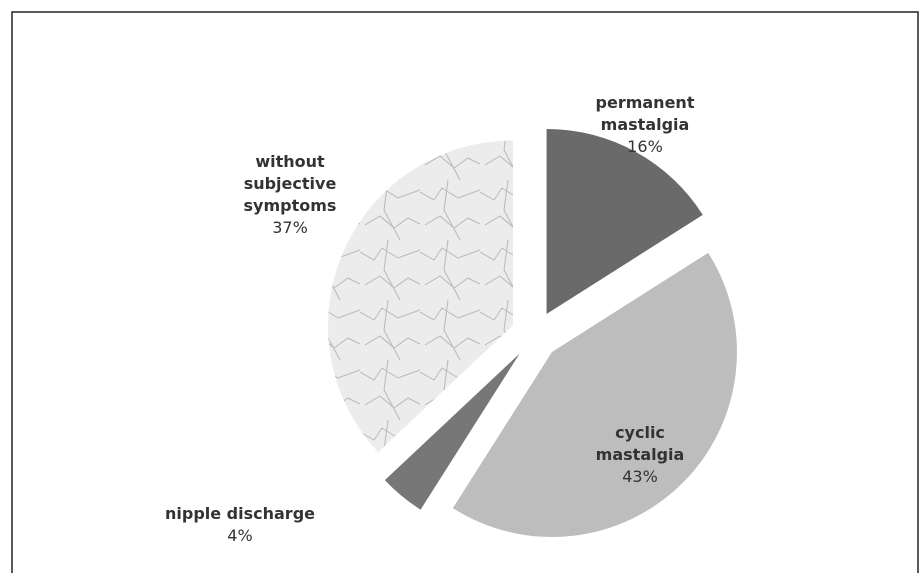  I want to click on slice-label: cyclic mastalgia 43%, so click(640, 455).